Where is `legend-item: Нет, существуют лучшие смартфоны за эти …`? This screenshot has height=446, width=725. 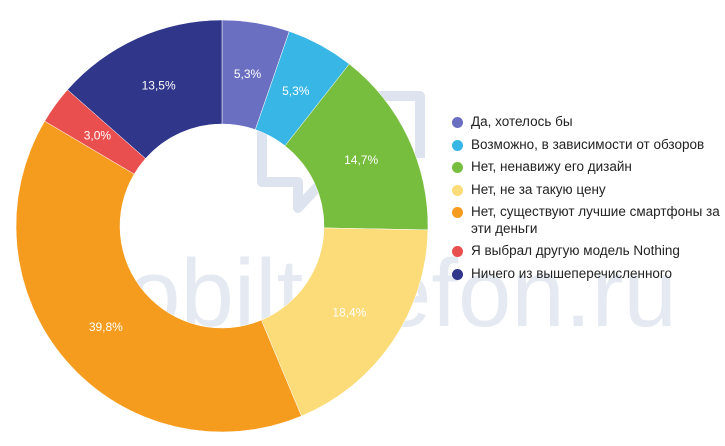
legend-item: Нет, существуют лучшие смартфоны за эти … is located at coordinates (586, 220).